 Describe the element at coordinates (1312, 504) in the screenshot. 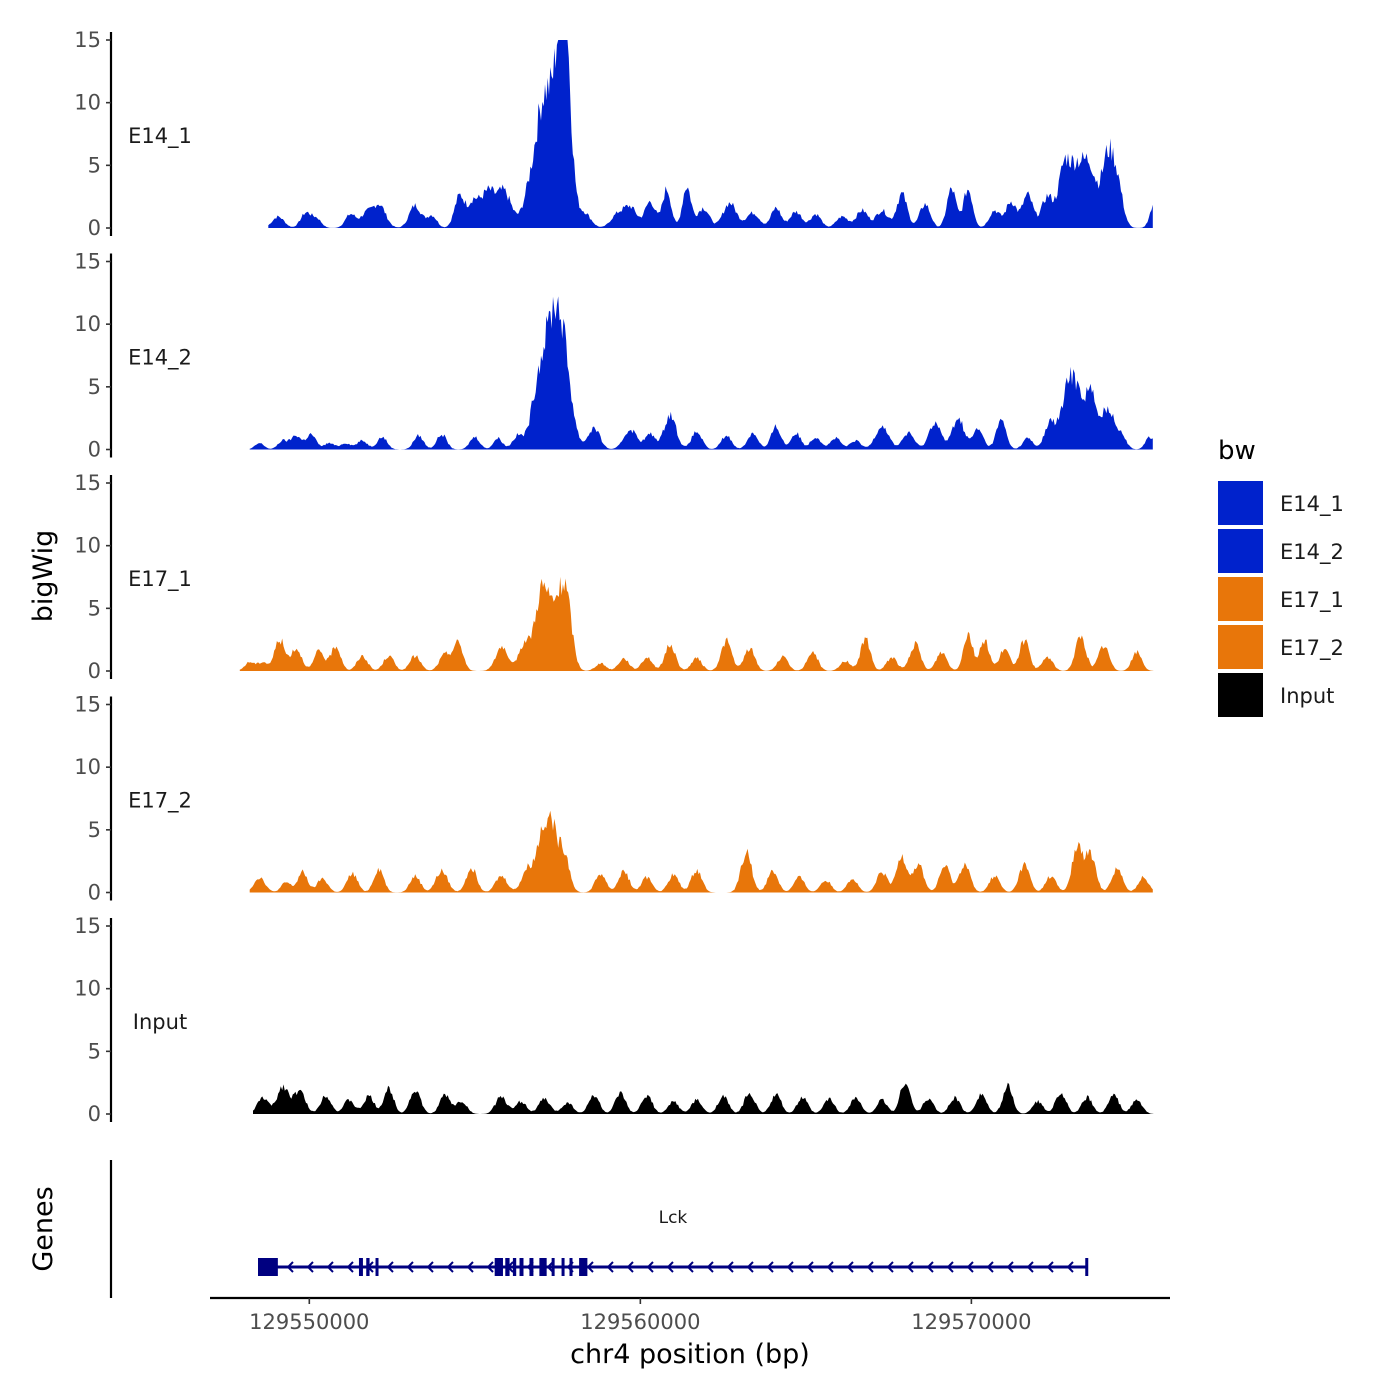

I see `legend-label: E14_1` at that location.